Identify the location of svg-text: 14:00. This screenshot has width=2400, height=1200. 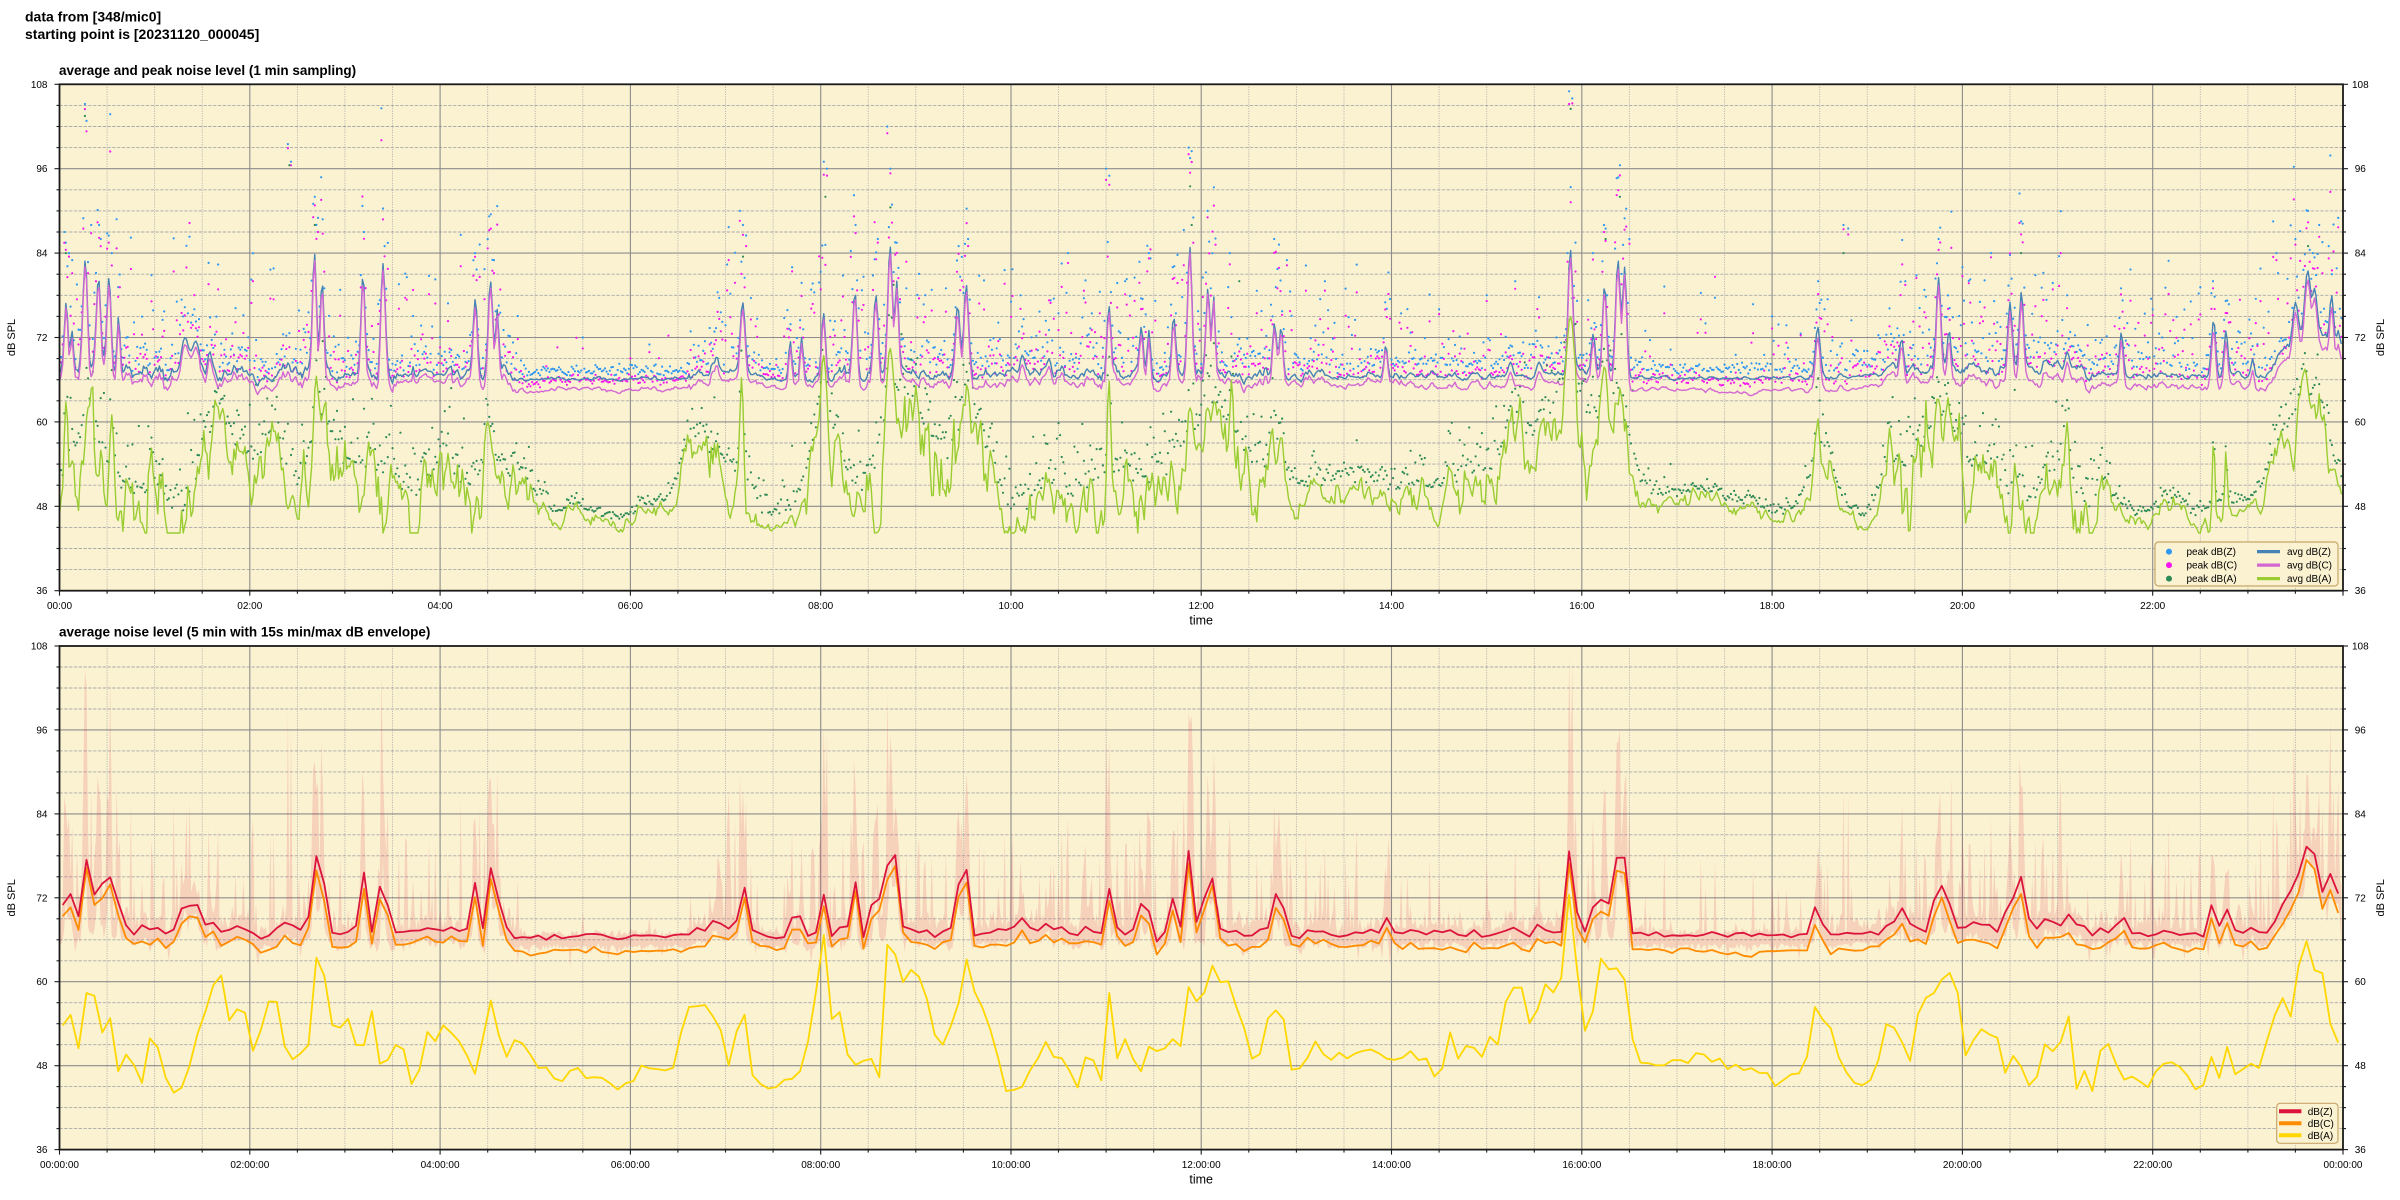
(1391, 606).